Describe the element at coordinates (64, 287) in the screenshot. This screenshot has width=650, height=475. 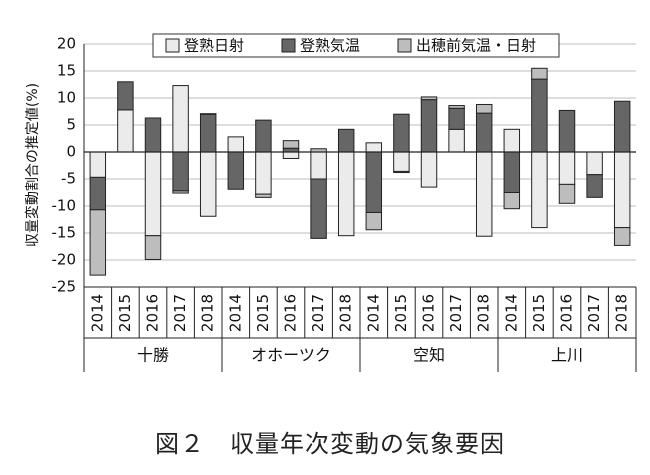
I see `y-tick-label: -25` at that location.